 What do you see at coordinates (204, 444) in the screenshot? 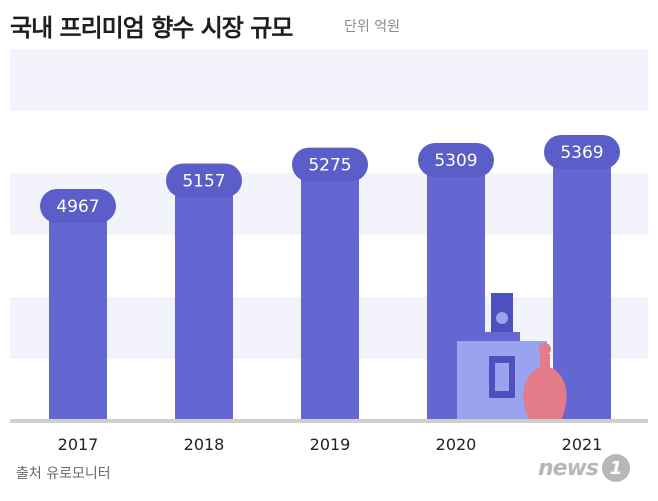
I see `x-tick-2018: 2018` at bounding box center [204, 444].